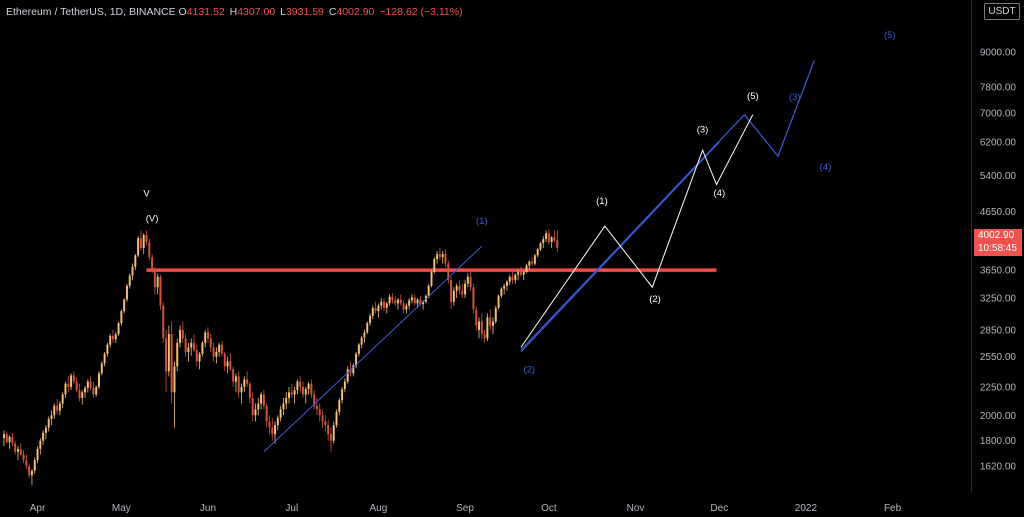 This screenshot has width=1024, height=517. Describe the element at coordinates (91, 12) in the screenshot. I see `symbol-title: Ethereum / TetherUS, 1D, BINANCE` at that location.